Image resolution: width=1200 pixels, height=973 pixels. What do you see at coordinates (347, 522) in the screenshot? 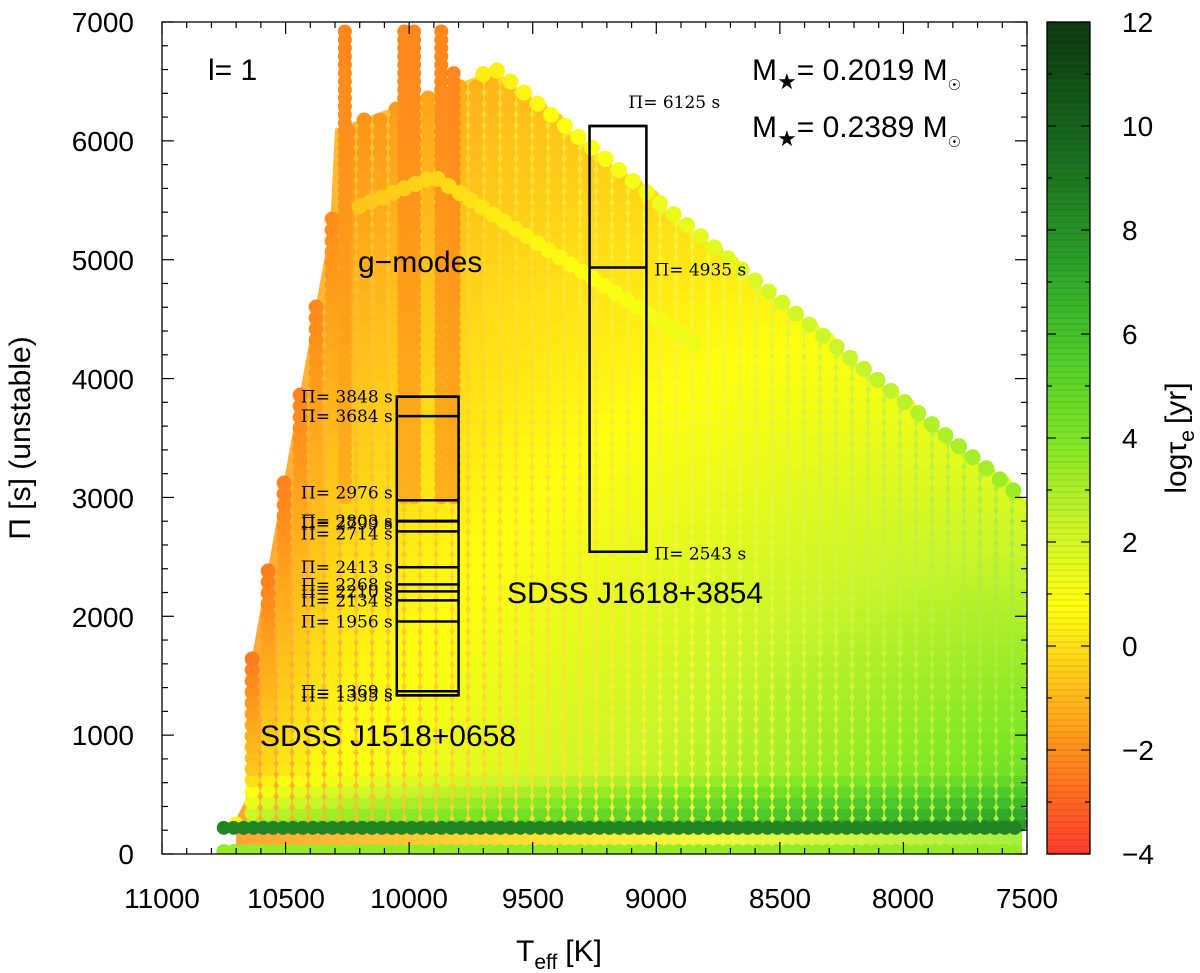
I see `period-label: Π= 2803 s` at bounding box center [347, 522].